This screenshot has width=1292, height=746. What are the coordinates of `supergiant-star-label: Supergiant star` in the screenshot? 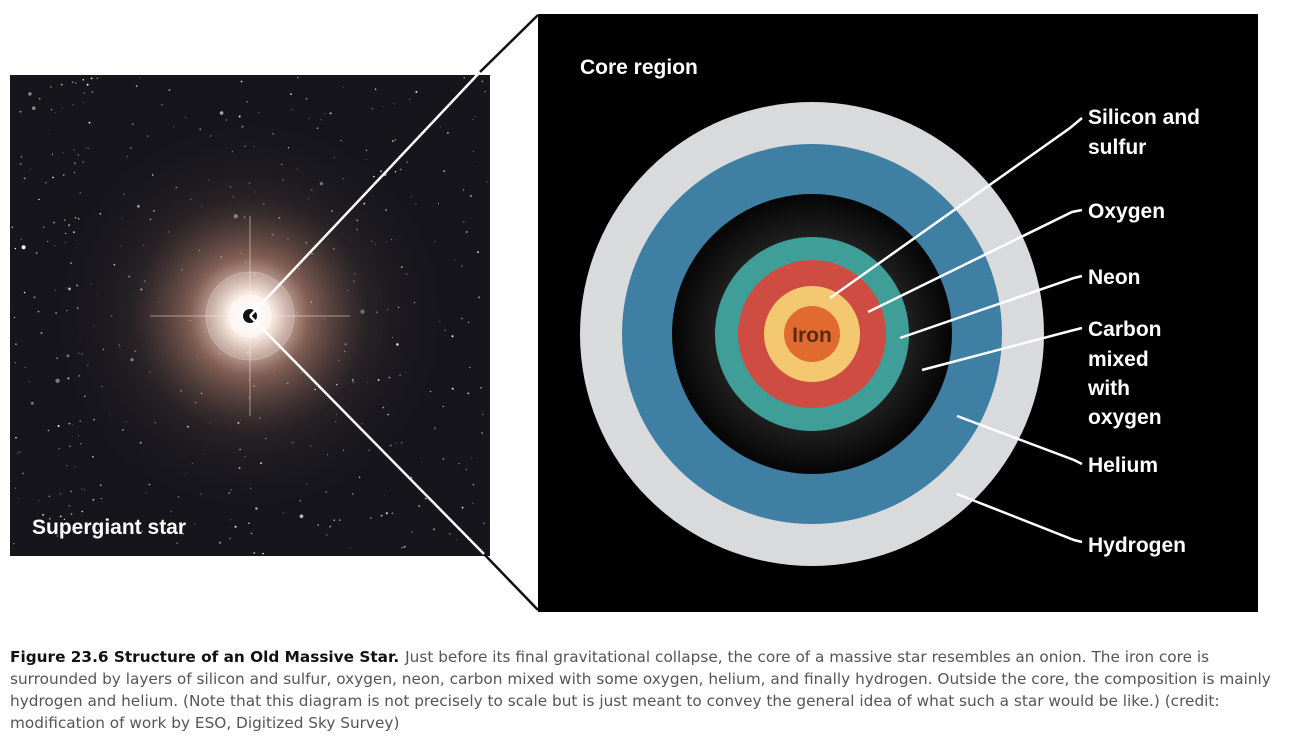 It's located at (109, 527).